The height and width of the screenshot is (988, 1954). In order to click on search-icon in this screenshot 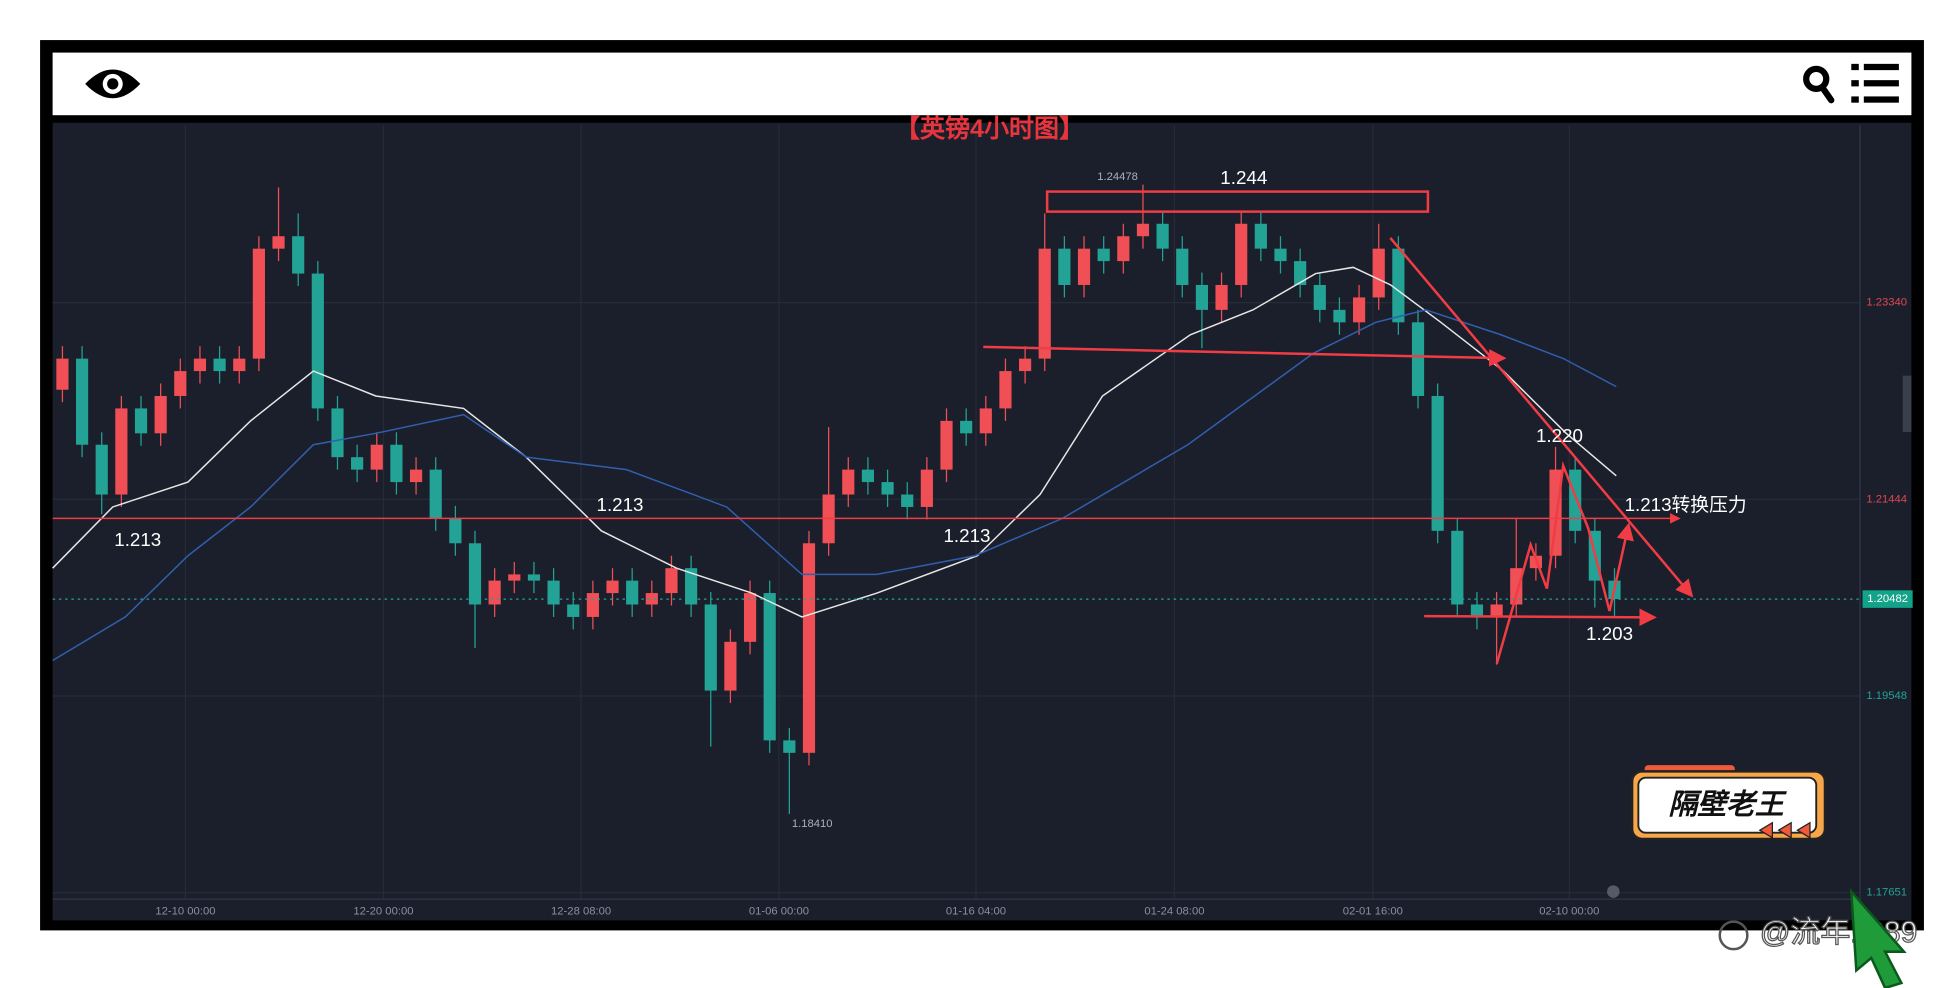, I will do `click(1819, 84)`.